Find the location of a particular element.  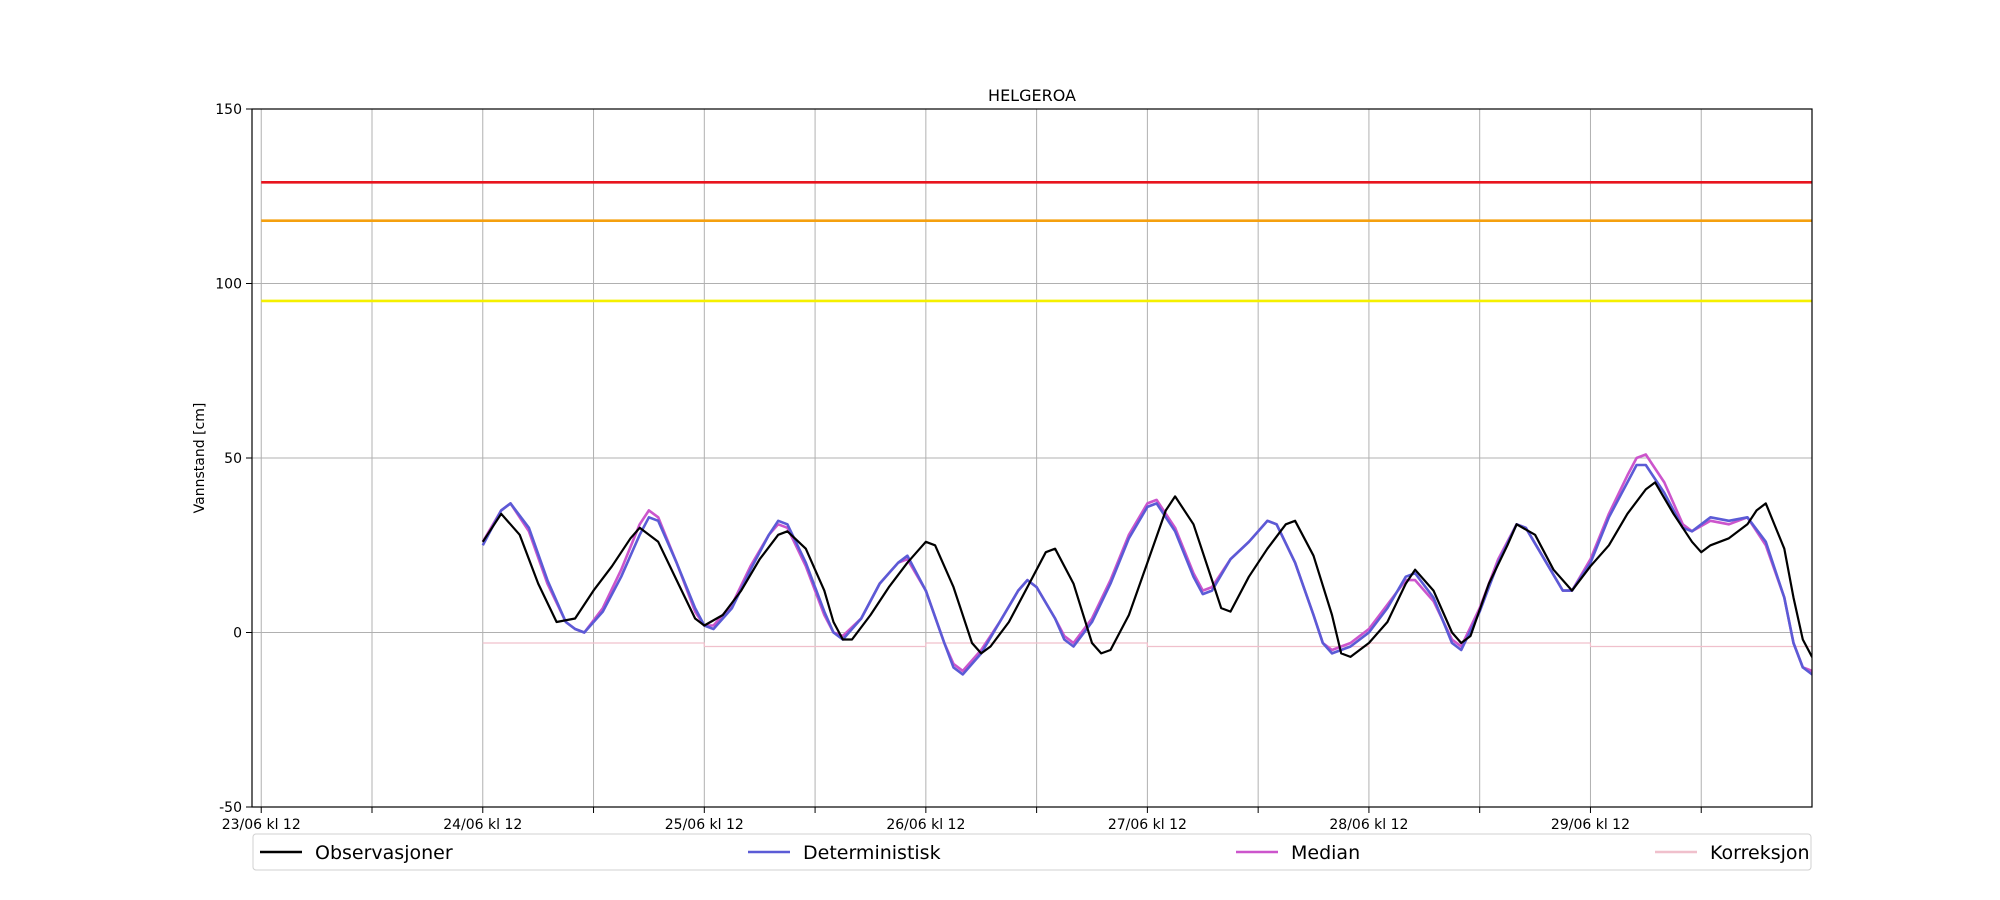

threshold-lines is located at coordinates (1036, 241).